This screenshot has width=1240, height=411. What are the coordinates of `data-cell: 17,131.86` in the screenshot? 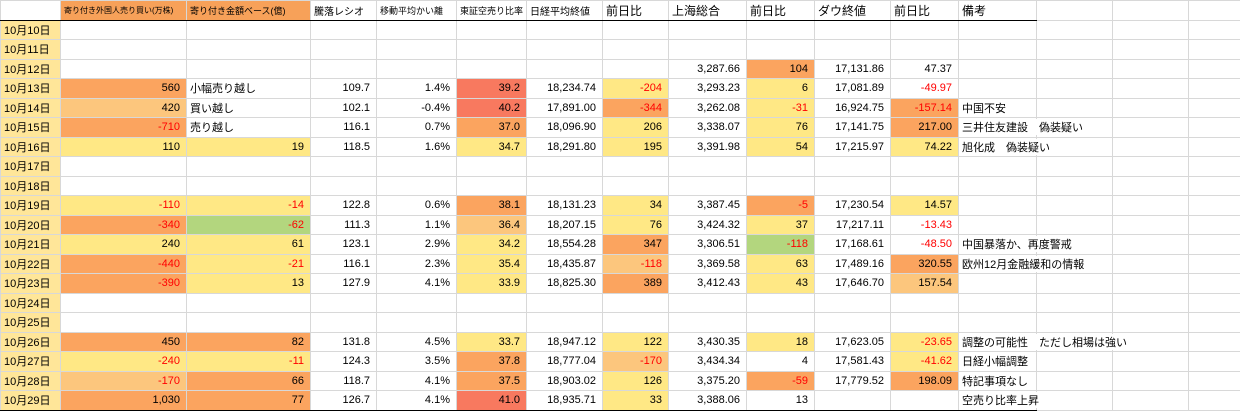 It's located at (853, 69).